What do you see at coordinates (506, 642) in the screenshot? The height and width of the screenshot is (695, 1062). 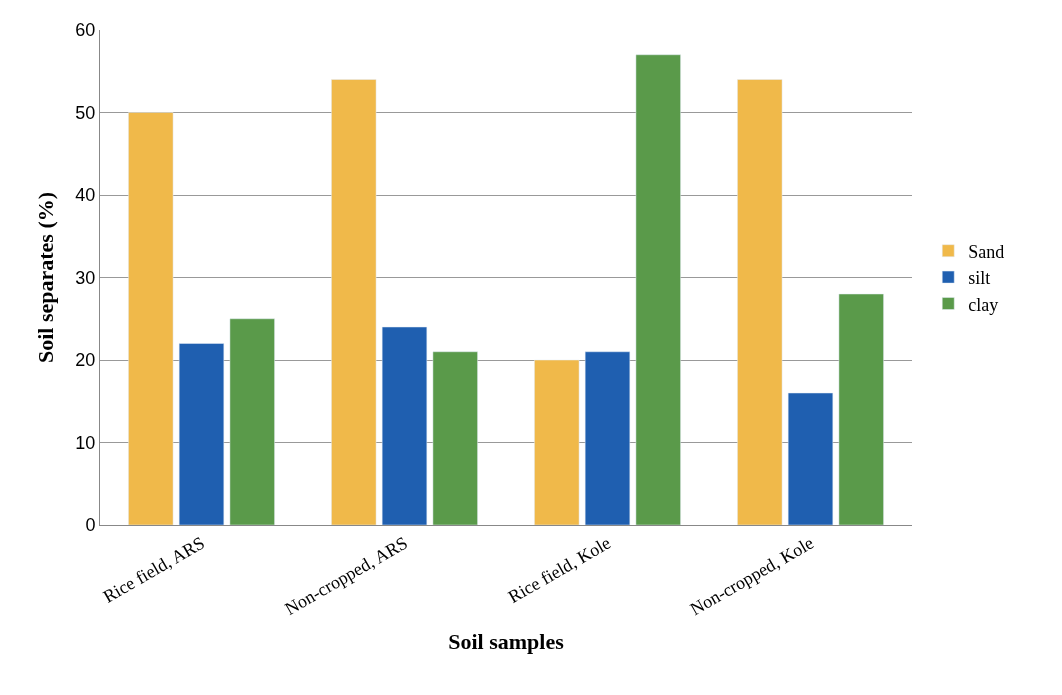 I see `x-axis-title: Soil samples` at bounding box center [506, 642].